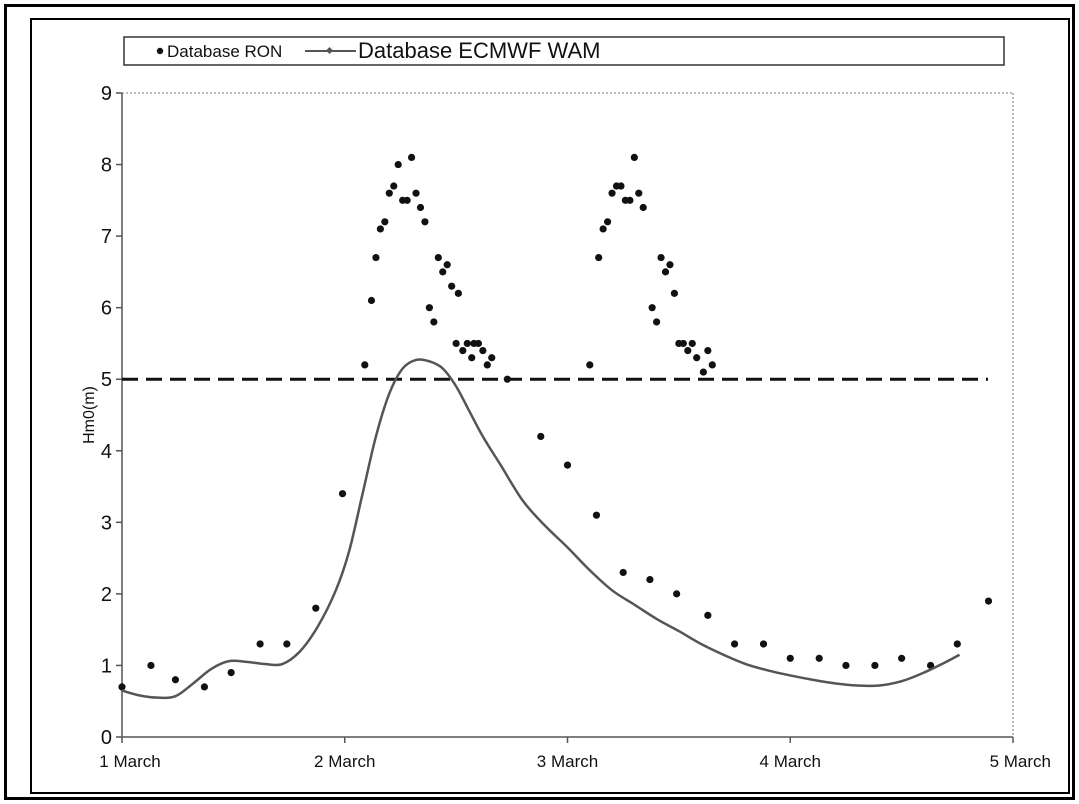 The height and width of the screenshot is (804, 1079). What do you see at coordinates (160, 51) in the screenshot?
I see `legend-ron-marker` at bounding box center [160, 51].